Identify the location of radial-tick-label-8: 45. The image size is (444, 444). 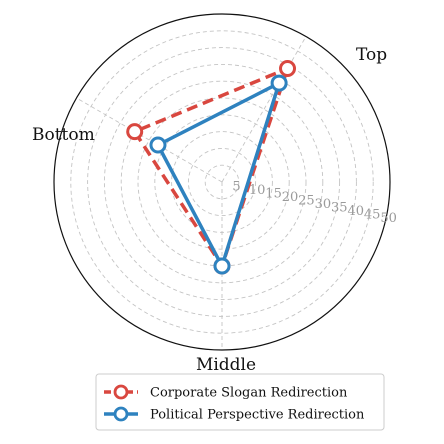
(372, 214).